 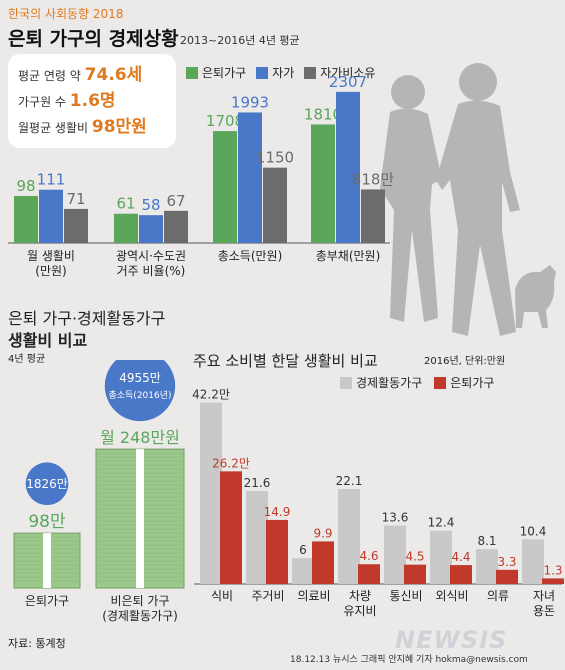 What do you see at coordinates (267, 596) in the screenshot?
I see `spend-category-1-0: 주거비` at bounding box center [267, 596].